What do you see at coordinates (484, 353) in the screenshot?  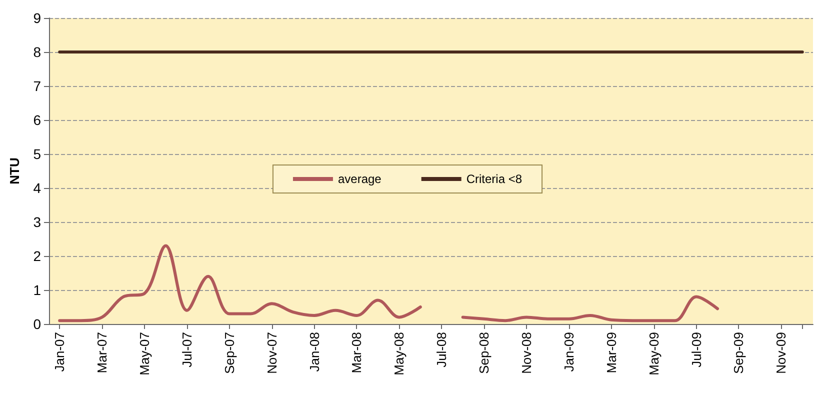 I see `x-tick-label: Sep-08` at bounding box center [484, 353].